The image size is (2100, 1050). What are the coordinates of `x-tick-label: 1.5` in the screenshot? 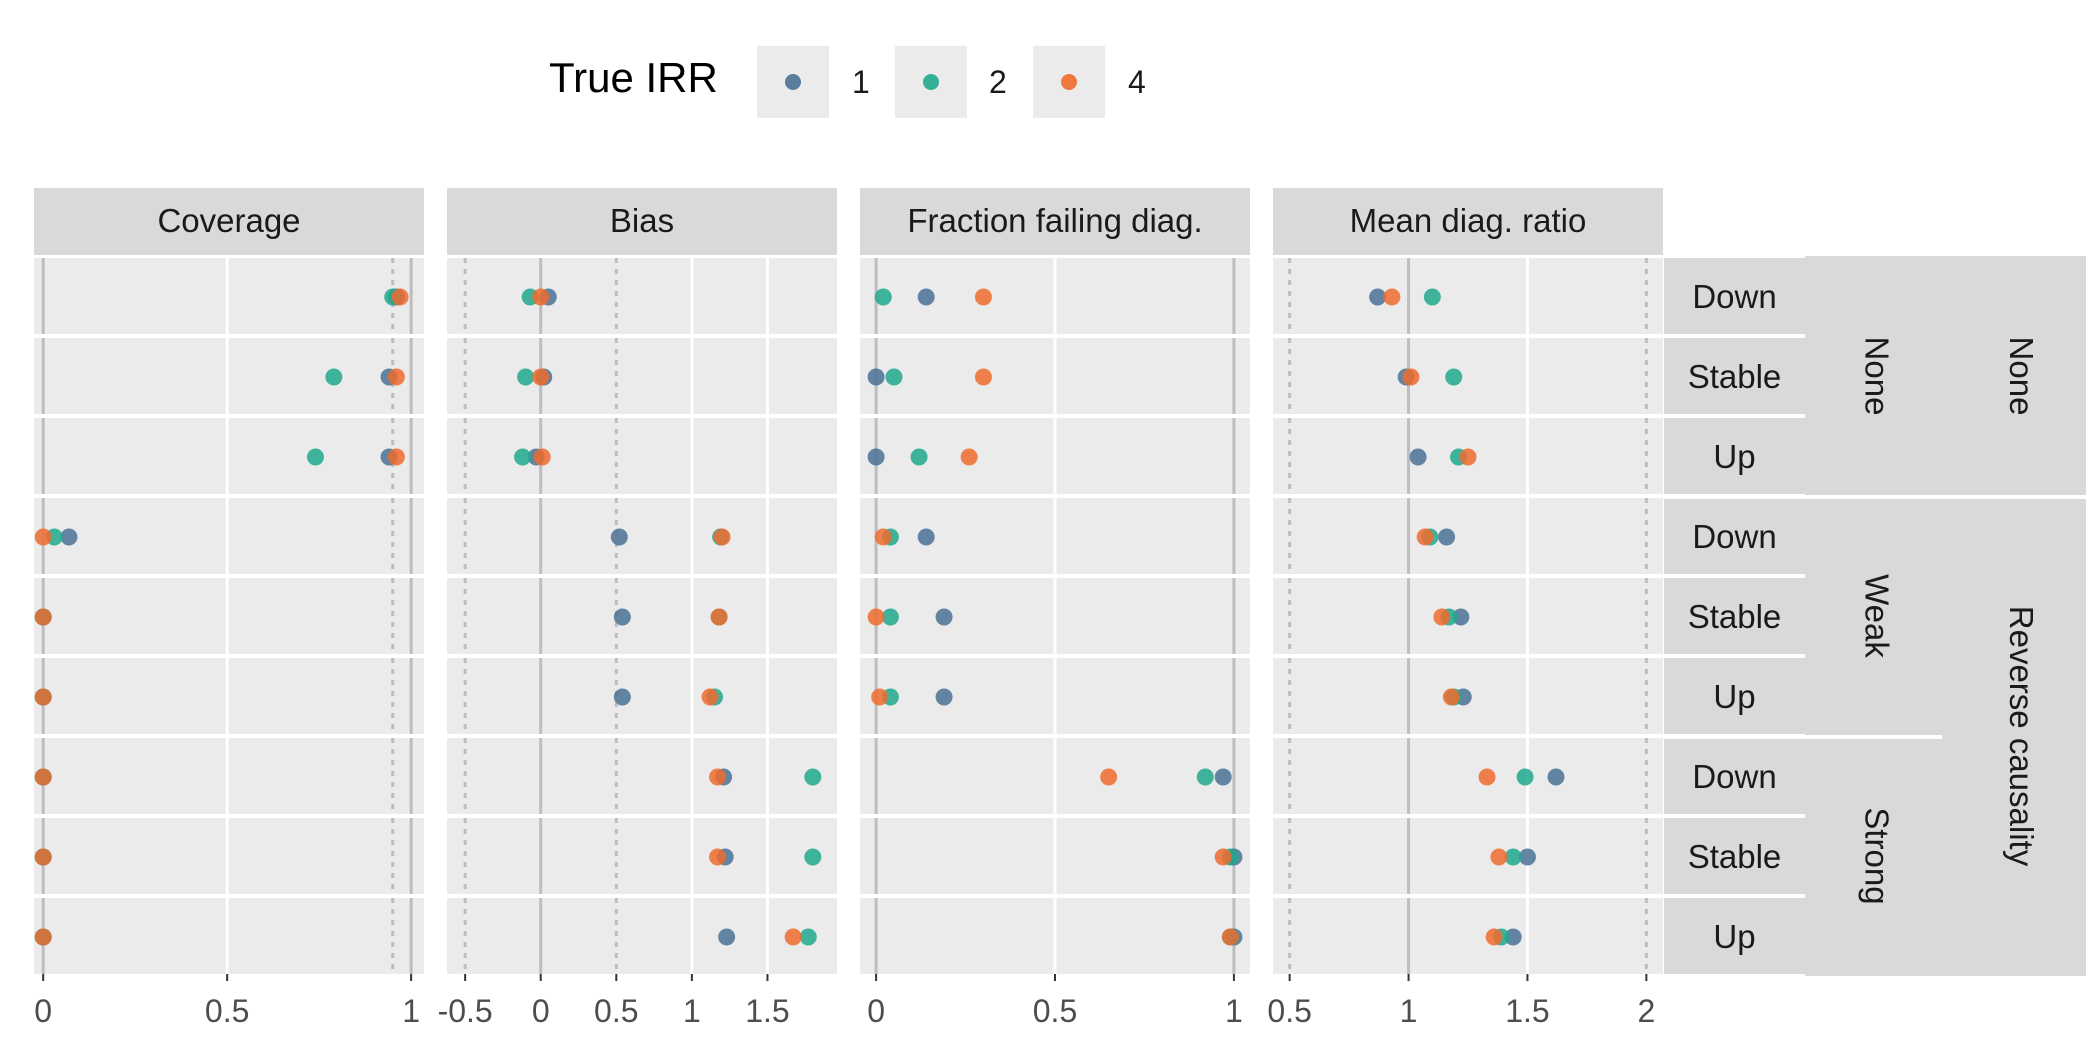 It's located at (767, 1011).